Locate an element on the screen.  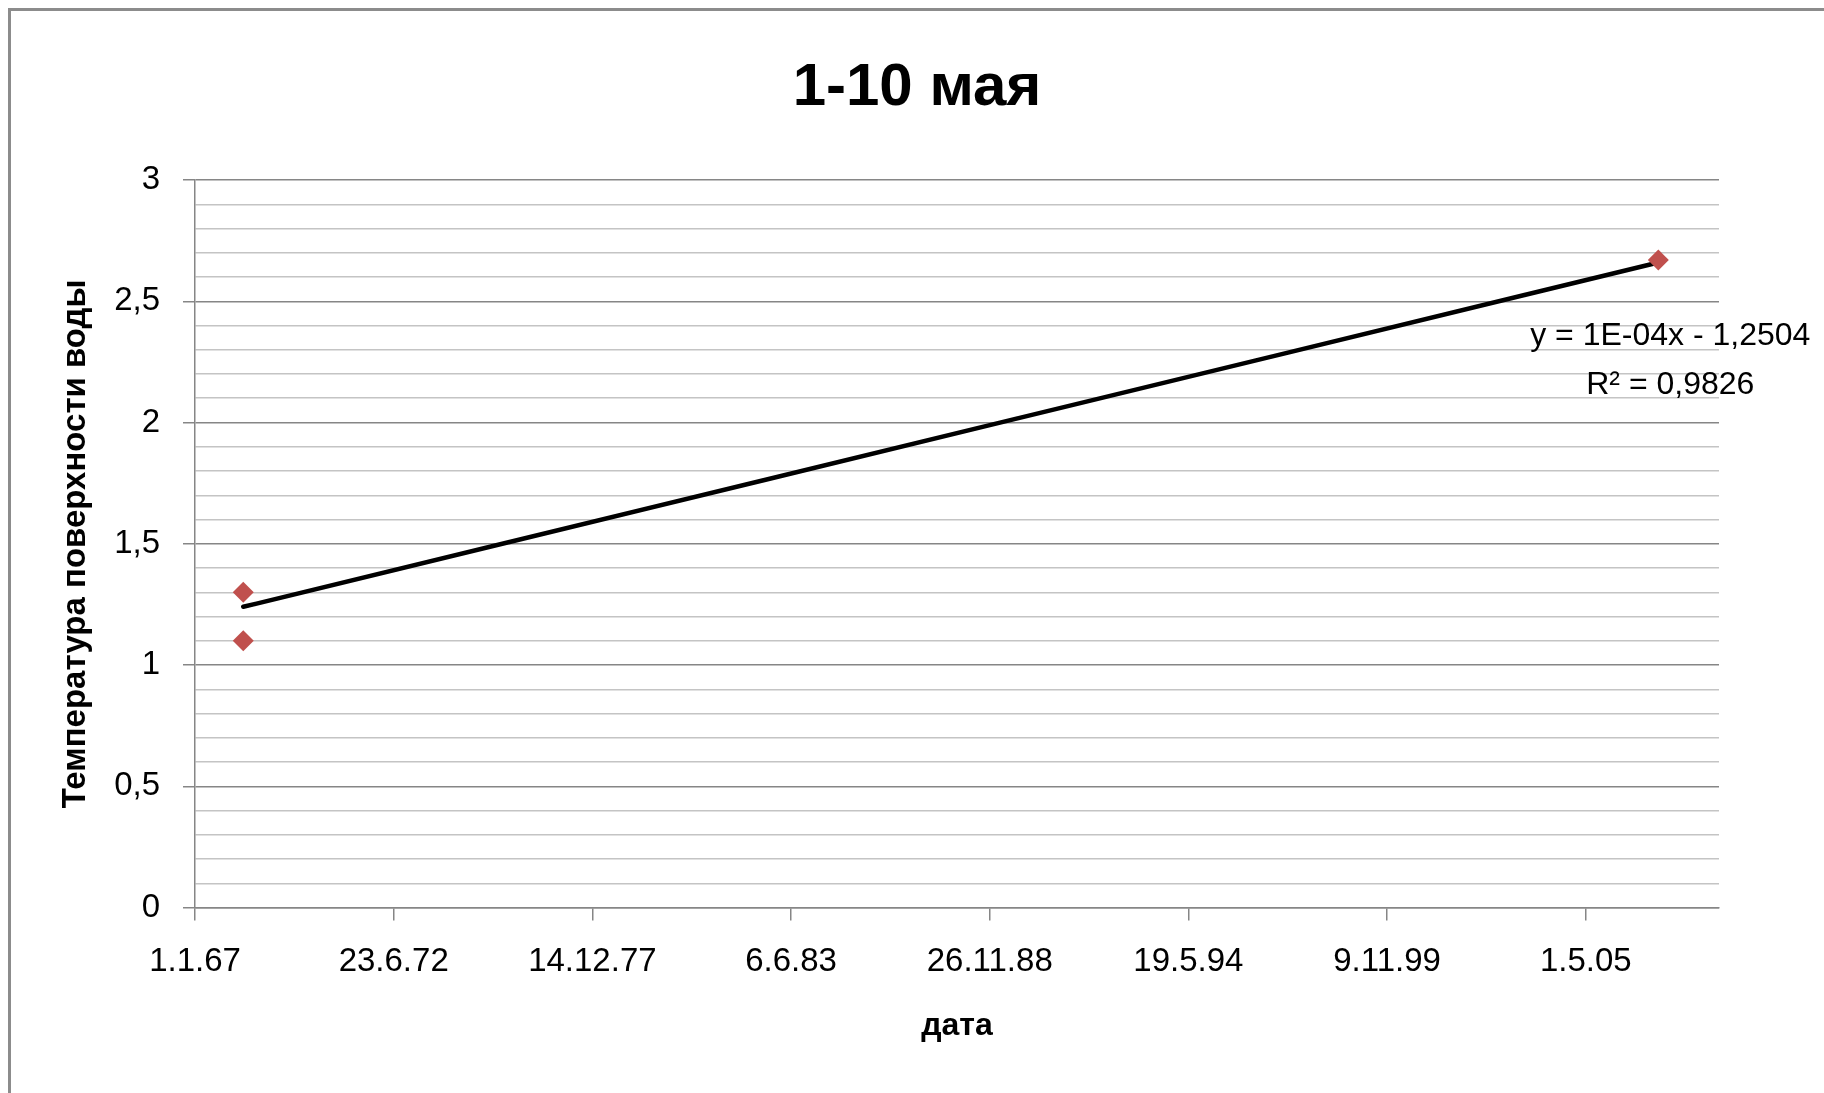
x-tick-label: 19.5.94 is located at coordinates (1188, 960).